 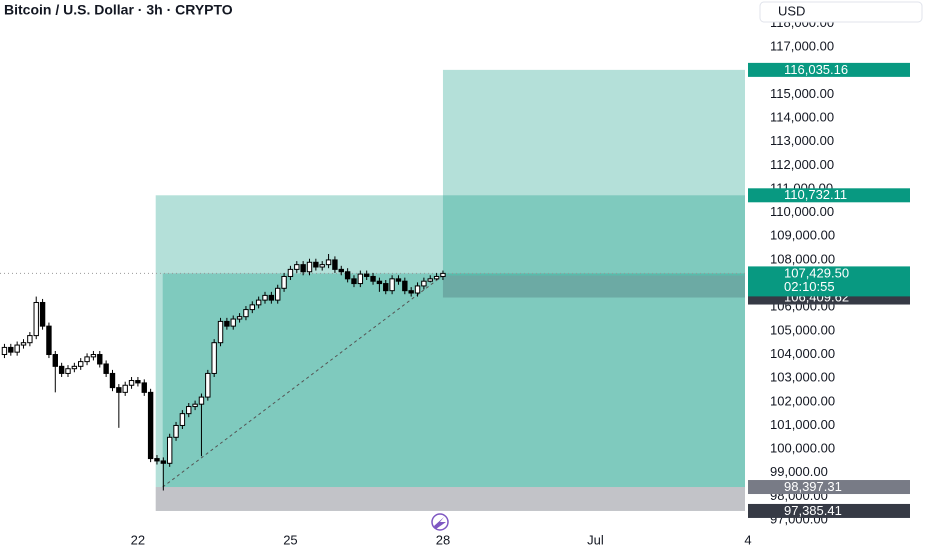 What do you see at coordinates (802, 329) in the screenshot?
I see `y-tick-label: 105,000.00` at bounding box center [802, 329].